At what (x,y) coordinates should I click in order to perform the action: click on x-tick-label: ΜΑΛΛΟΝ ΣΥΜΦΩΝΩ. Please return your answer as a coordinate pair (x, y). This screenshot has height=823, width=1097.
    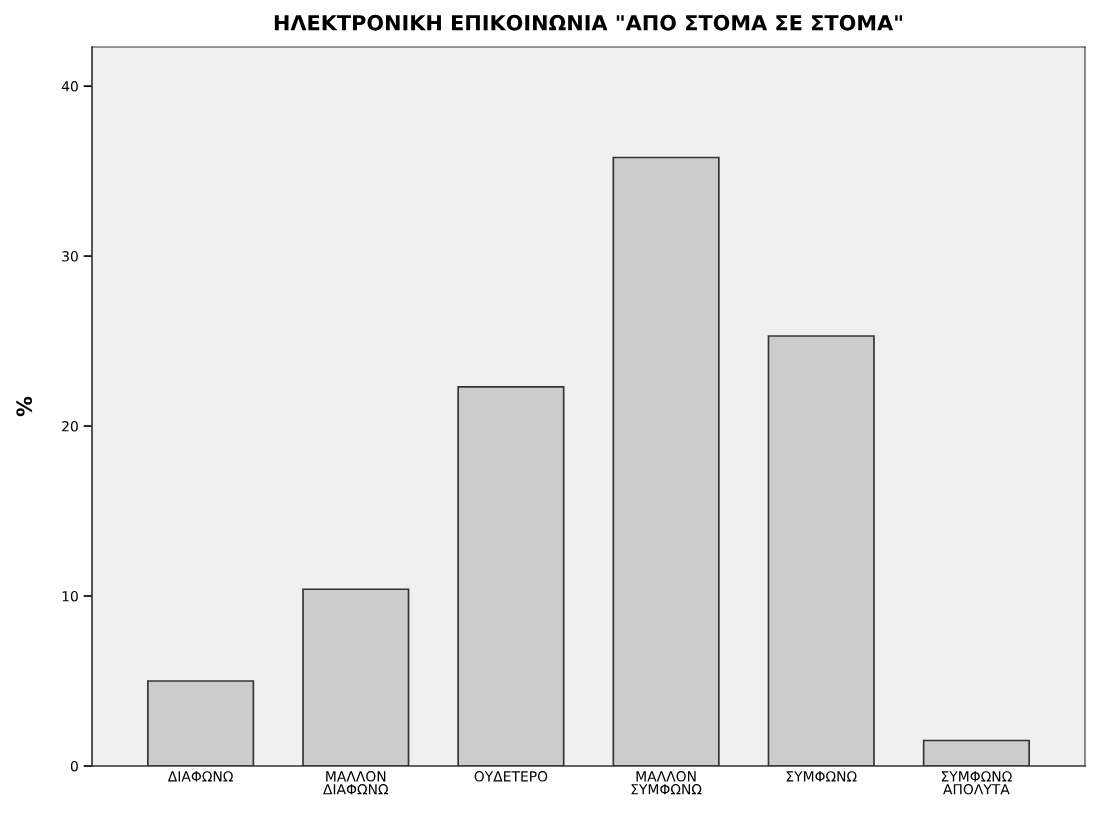
    Looking at the image, I should click on (666, 783).